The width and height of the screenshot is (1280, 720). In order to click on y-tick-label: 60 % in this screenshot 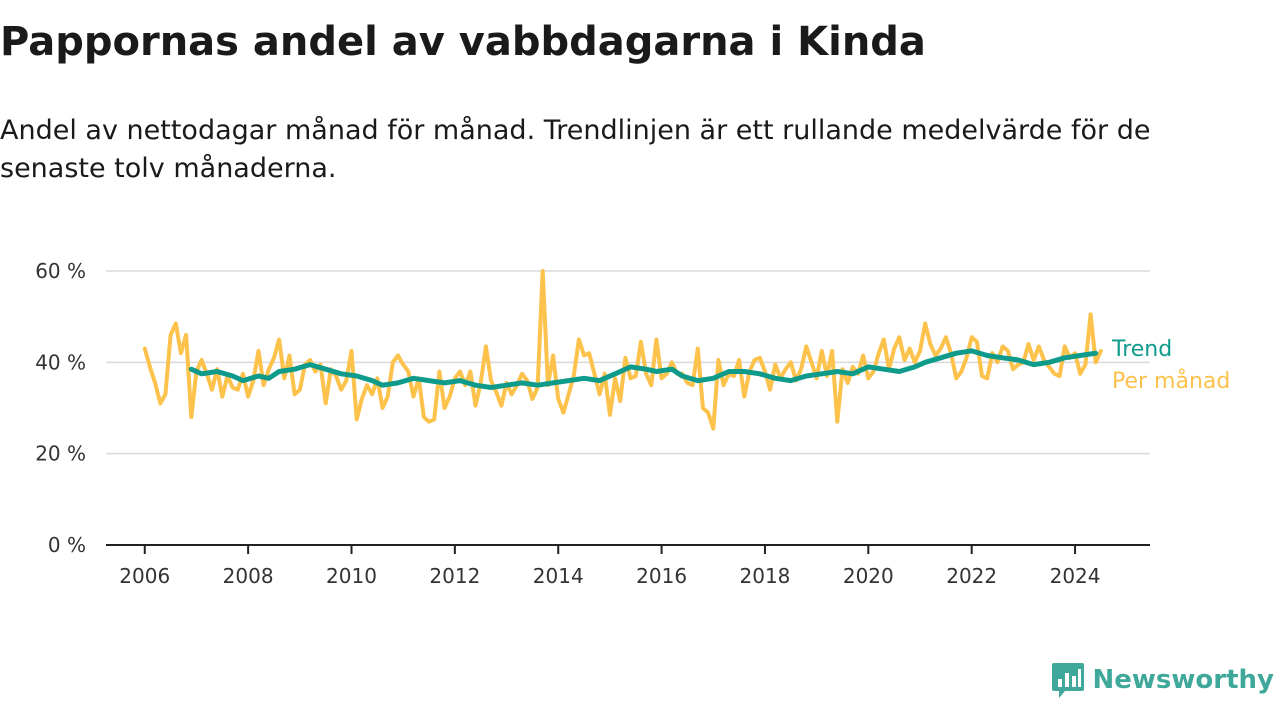, I will do `click(60, 271)`.